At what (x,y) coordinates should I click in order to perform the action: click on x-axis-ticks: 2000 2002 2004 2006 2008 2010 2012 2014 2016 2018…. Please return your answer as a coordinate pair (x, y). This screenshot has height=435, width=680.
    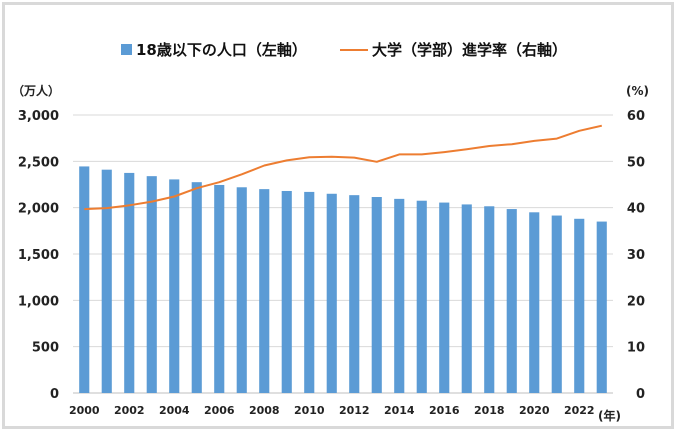
    Looking at the image, I should click on (332, 410).